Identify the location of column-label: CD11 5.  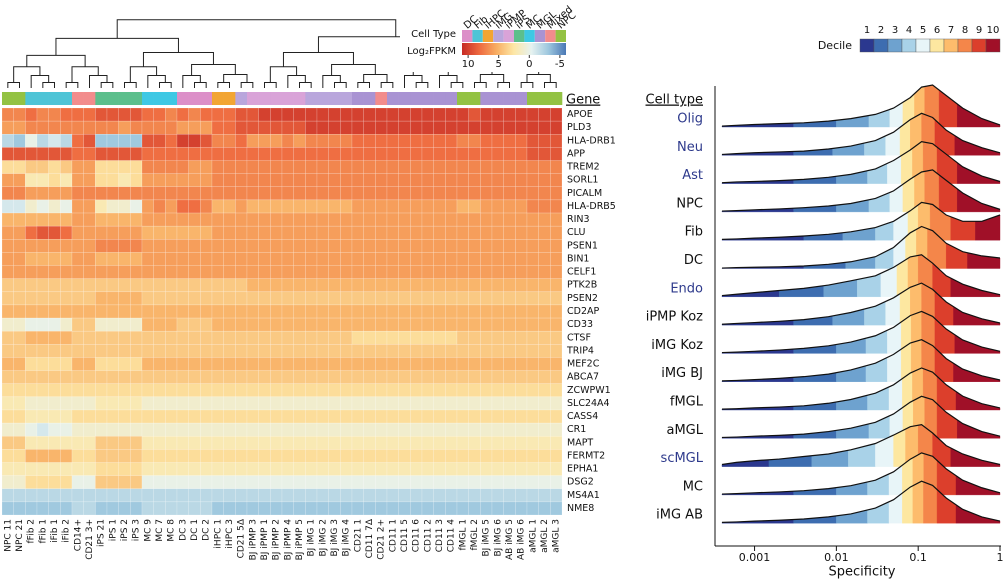
(405, 535).